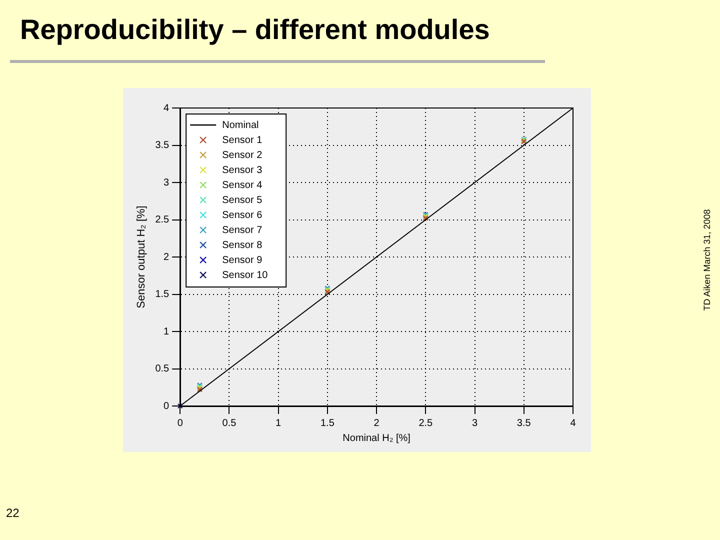  Describe the element at coordinates (327, 423) in the screenshot. I see `x-tick-label: 1.5` at that location.